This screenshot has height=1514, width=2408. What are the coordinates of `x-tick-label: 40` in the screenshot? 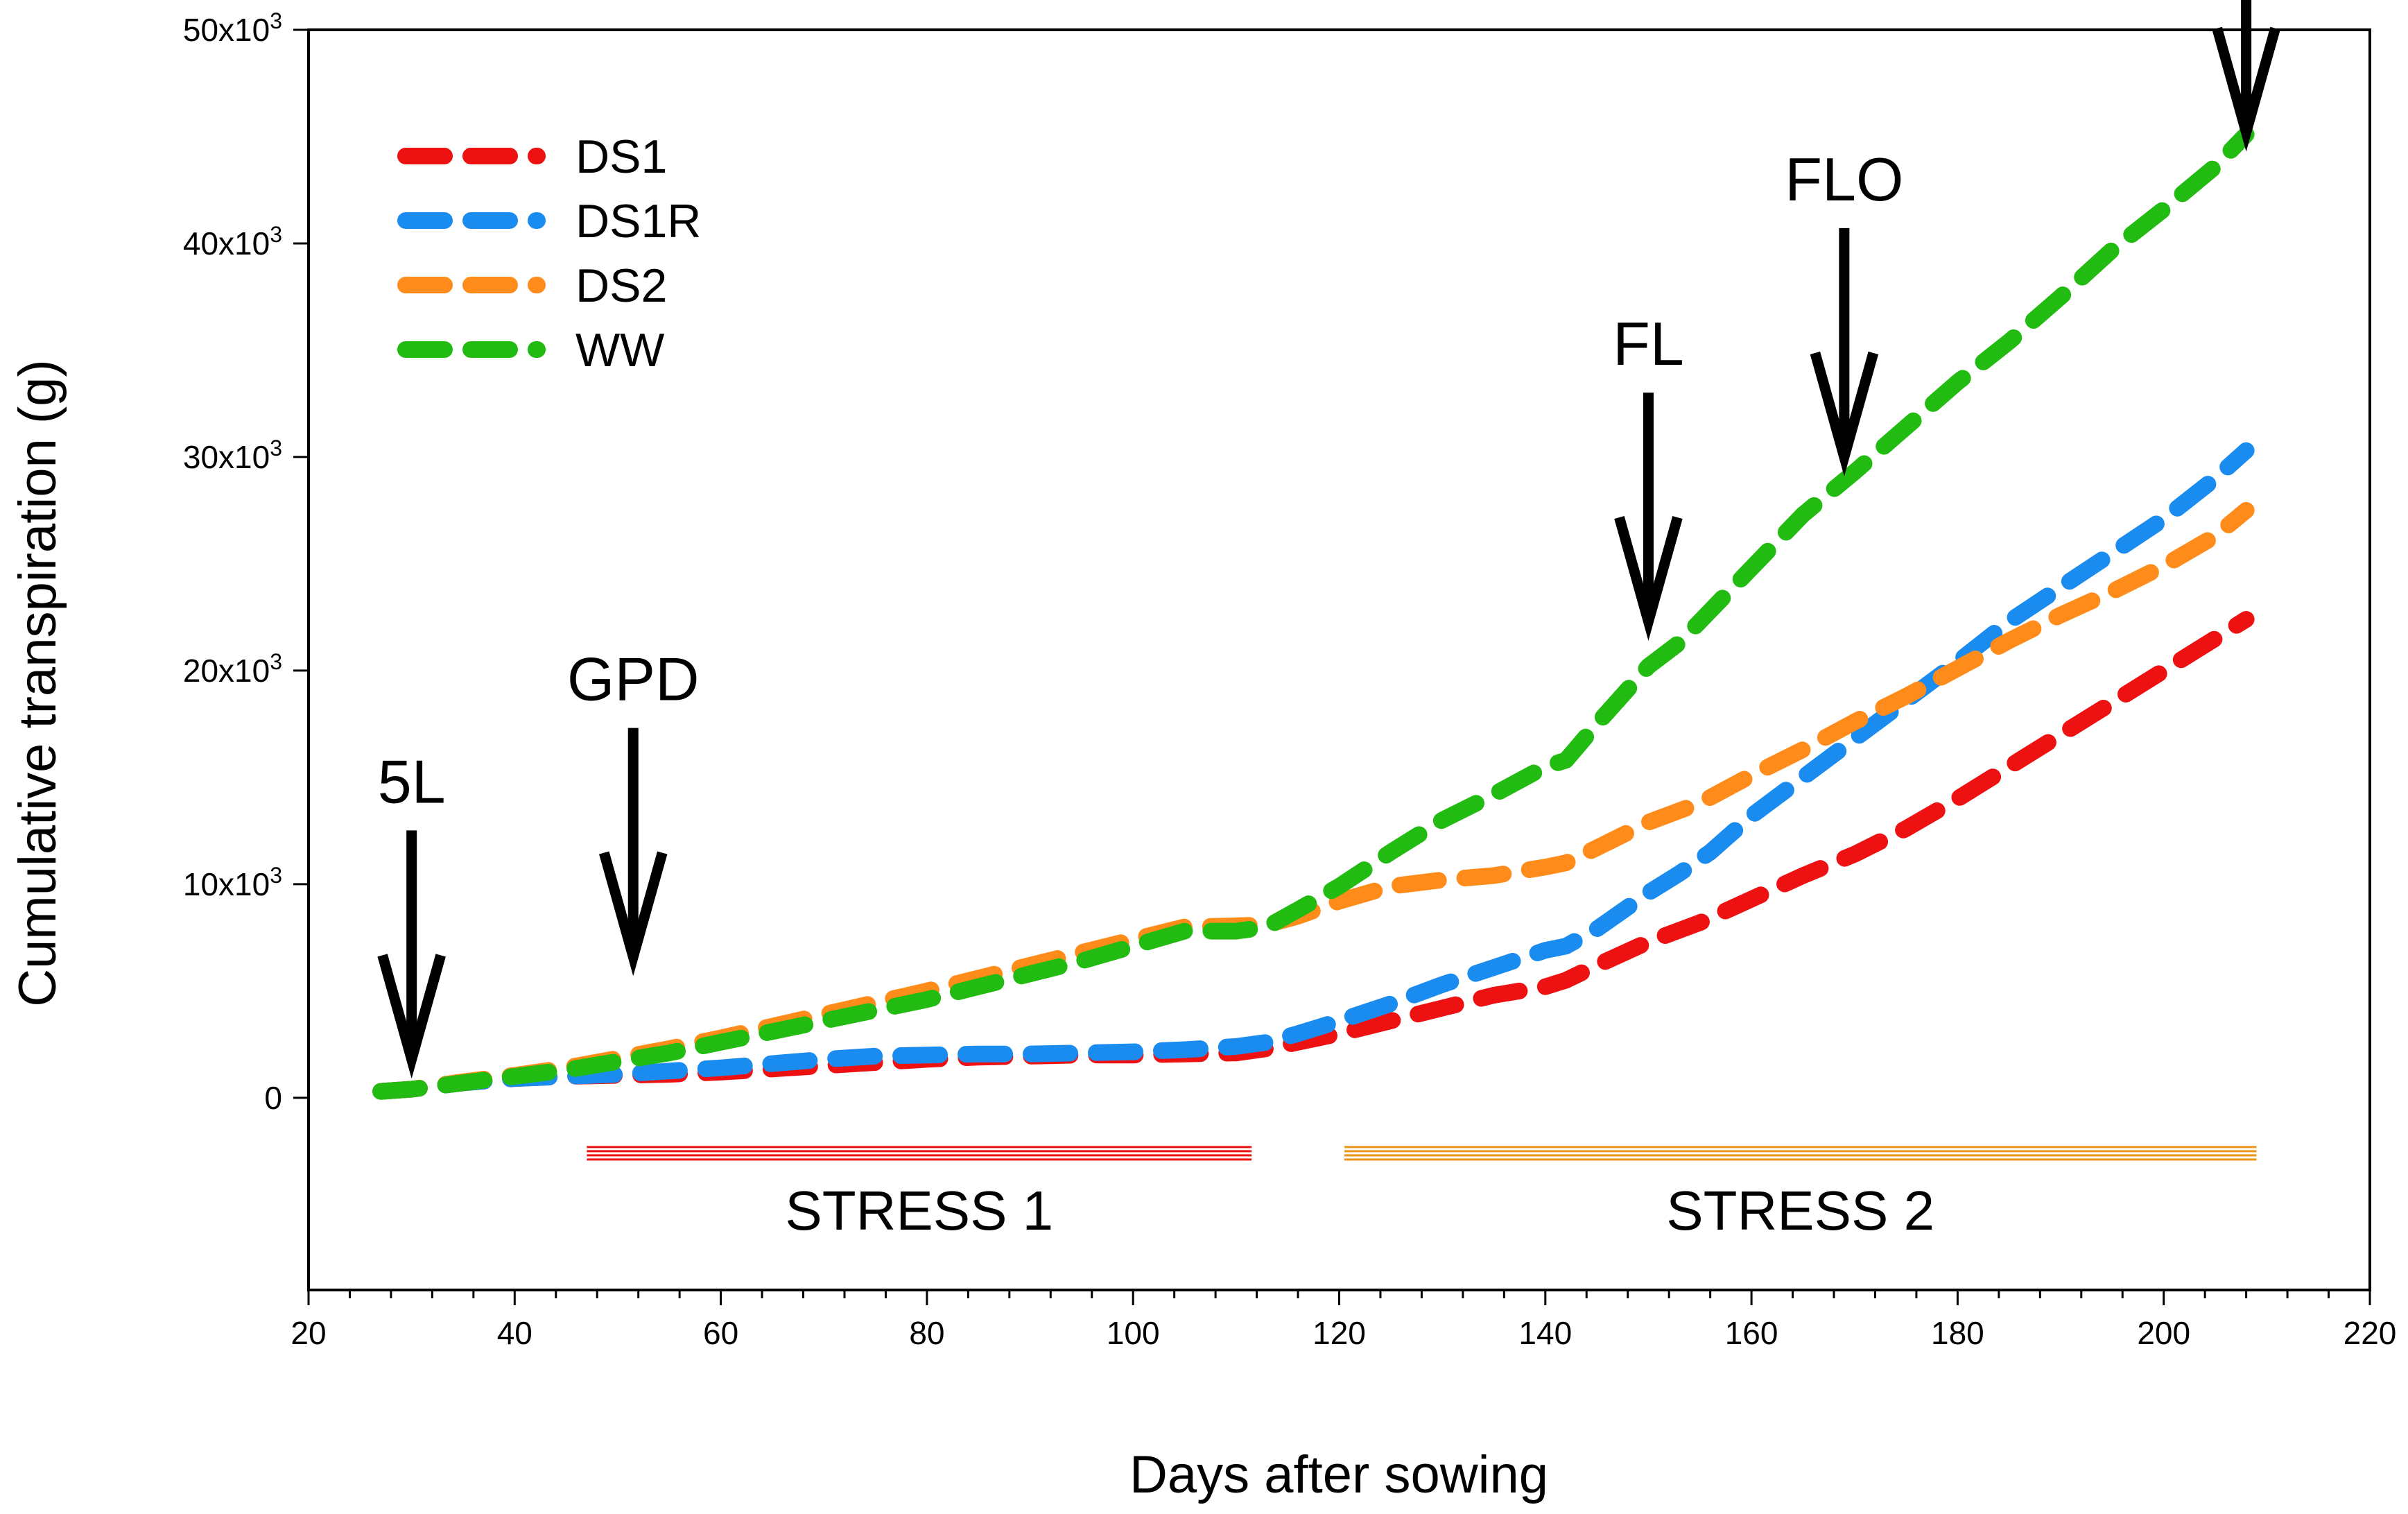 It's located at (514, 1333).